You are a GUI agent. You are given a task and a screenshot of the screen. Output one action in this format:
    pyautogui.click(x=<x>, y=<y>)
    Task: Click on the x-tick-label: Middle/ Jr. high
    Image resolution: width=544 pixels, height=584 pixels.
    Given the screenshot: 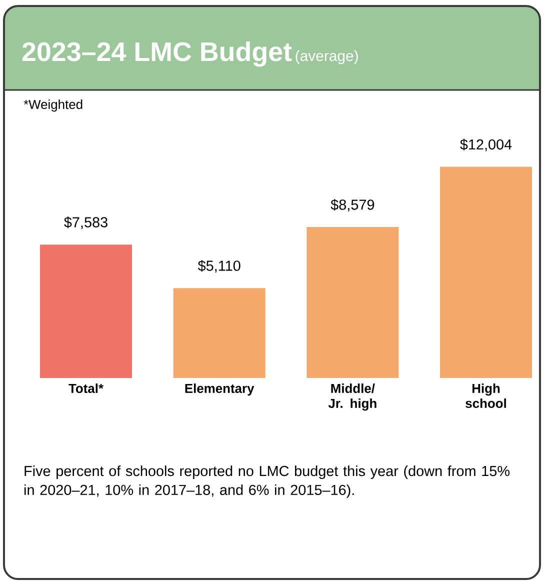 What is the action you would take?
    pyautogui.click(x=352, y=397)
    